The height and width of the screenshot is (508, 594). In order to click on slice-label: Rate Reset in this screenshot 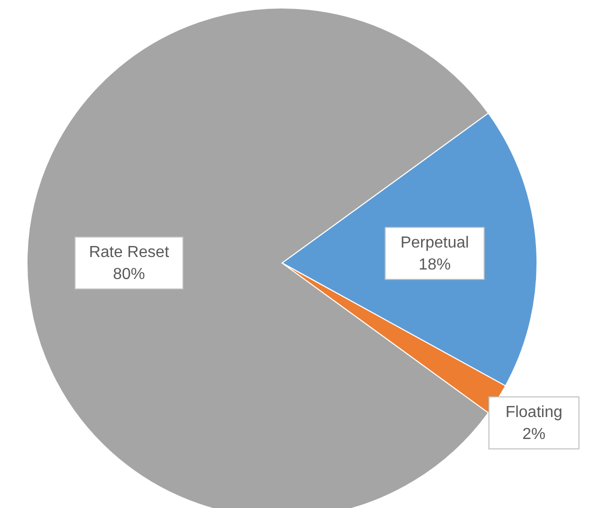, I will do `click(129, 252)`.